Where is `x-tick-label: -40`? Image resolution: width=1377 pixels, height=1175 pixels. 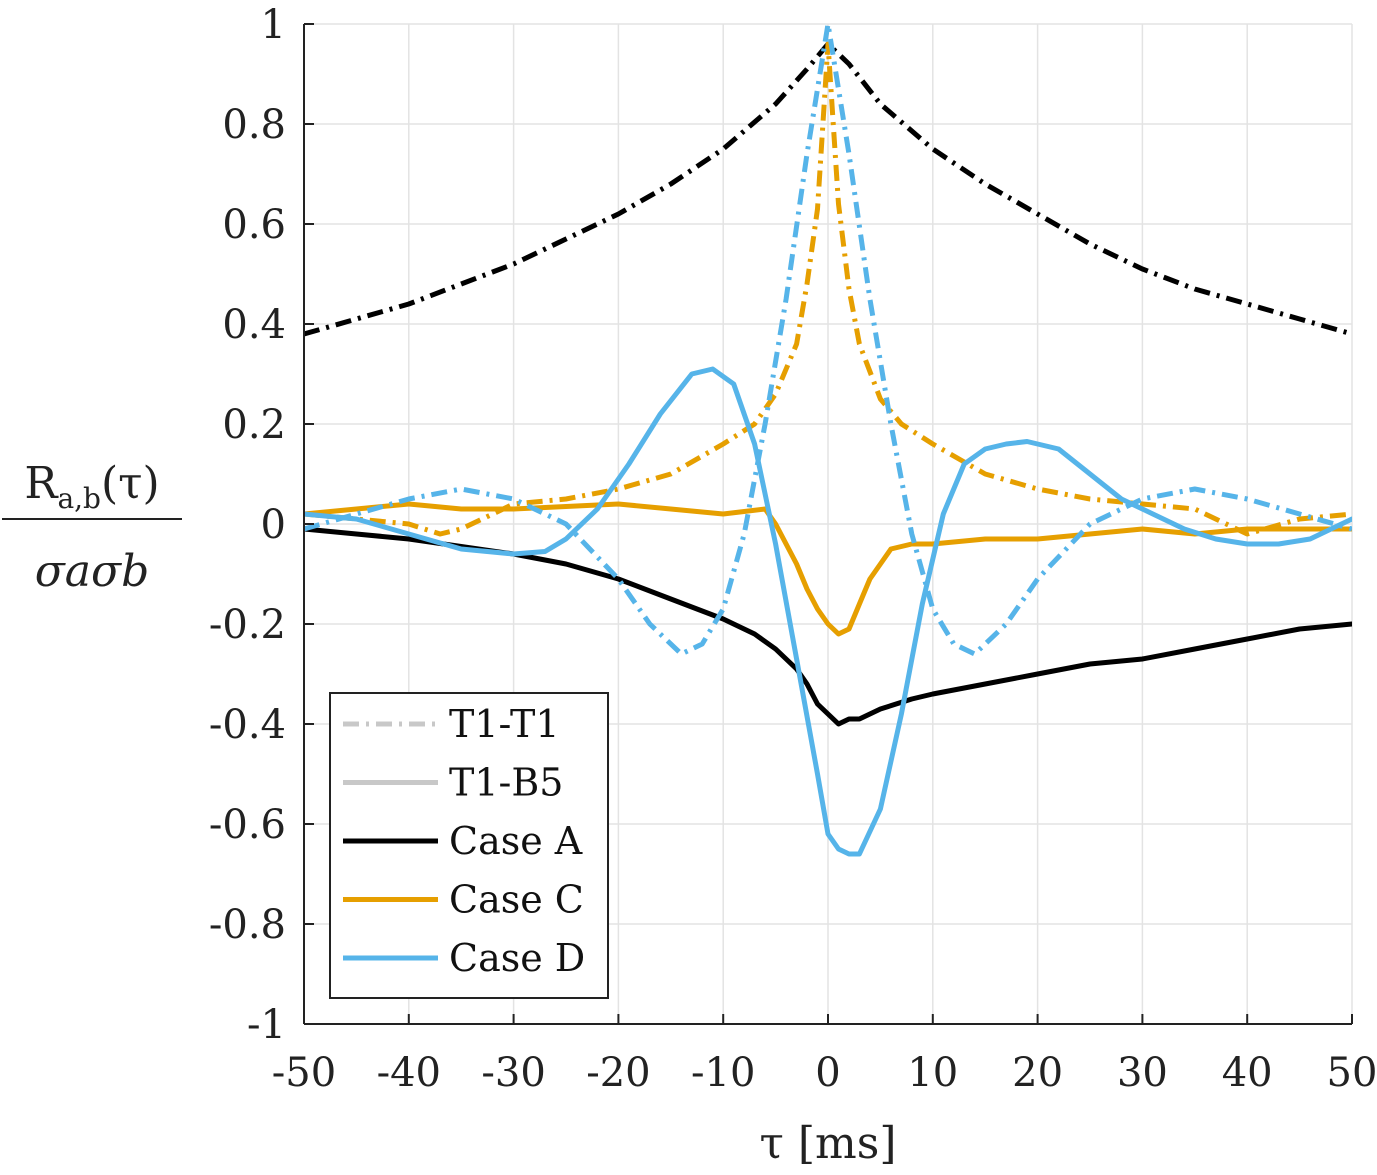
x-tick-label: -40 is located at coordinates (409, 1073).